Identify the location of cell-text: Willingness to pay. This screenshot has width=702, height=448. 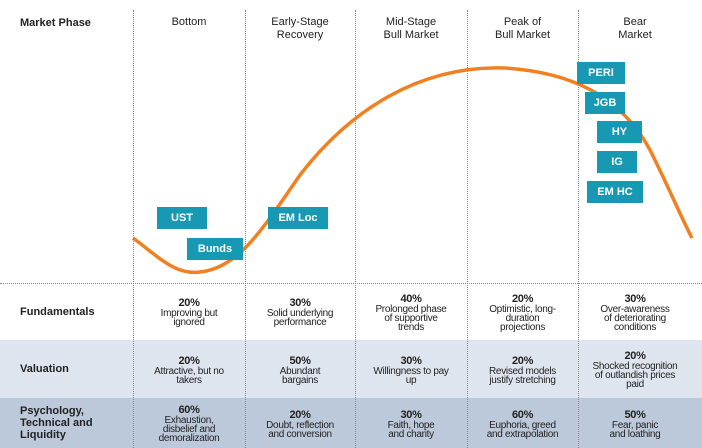
(411, 371).